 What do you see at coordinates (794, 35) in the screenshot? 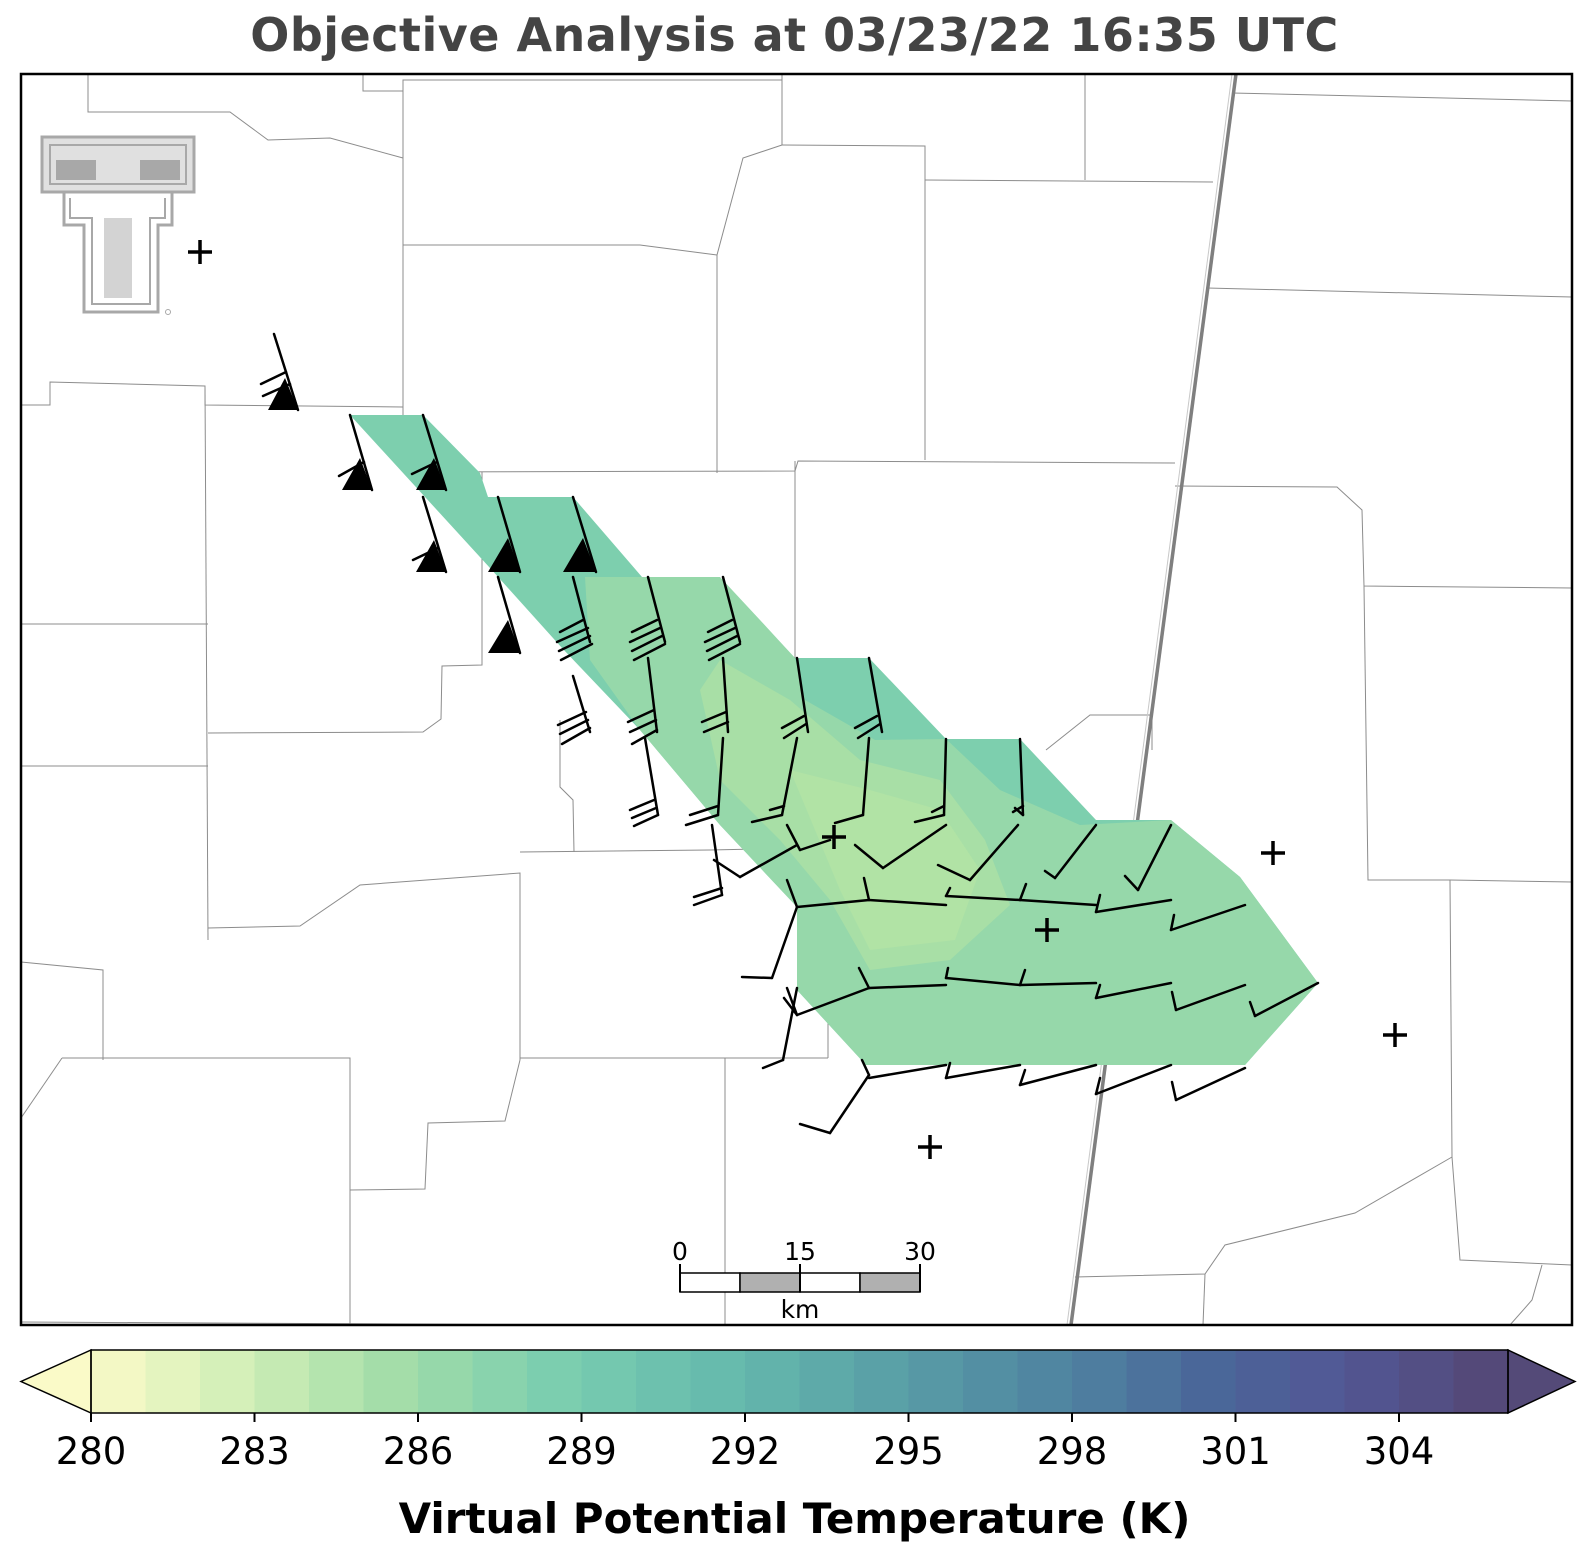
I see `map-title: Objective Analysis at 03/23/22 16:35 UTC` at bounding box center [794, 35].